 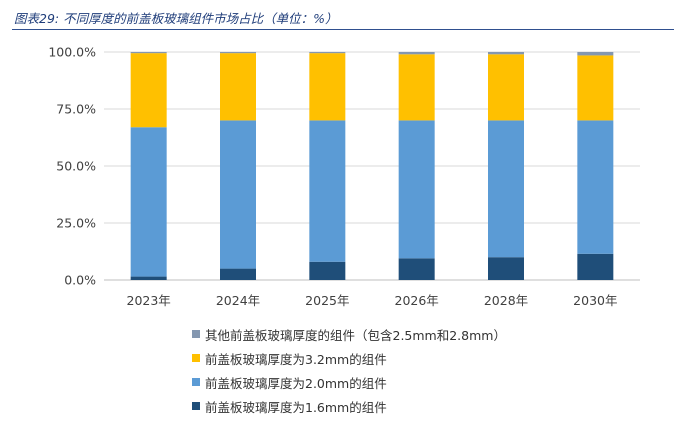 I want to click on legend-label: 其他前盖板玻璃厚度的组件（包含2.5mm和2.8mm）, so click(x=355, y=335).